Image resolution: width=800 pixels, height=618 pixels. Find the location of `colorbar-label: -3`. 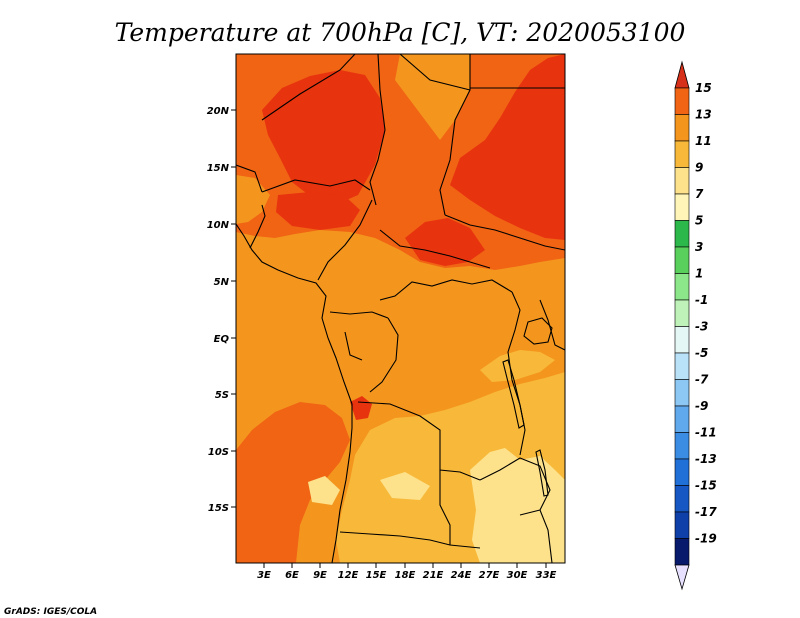

colorbar-label: -3 is located at coordinates (701, 327).